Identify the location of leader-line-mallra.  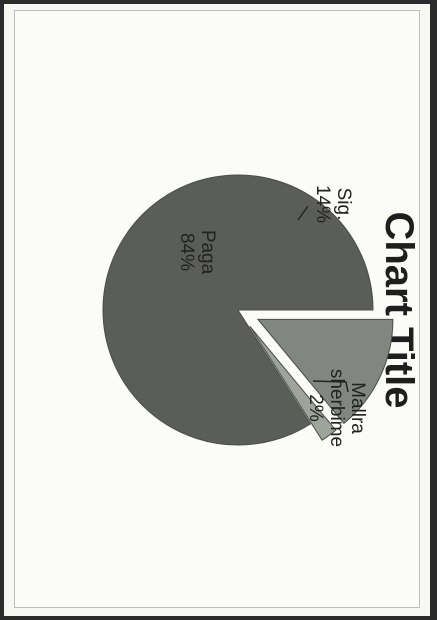
(330, 386).